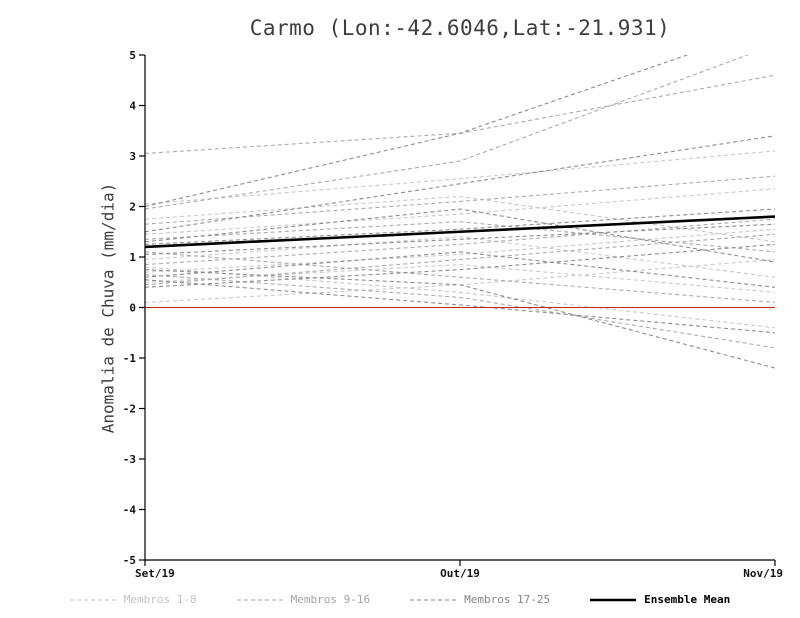  Describe the element at coordinates (160, 599) in the screenshot. I see `legend-label: Membros 1-8` at that location.